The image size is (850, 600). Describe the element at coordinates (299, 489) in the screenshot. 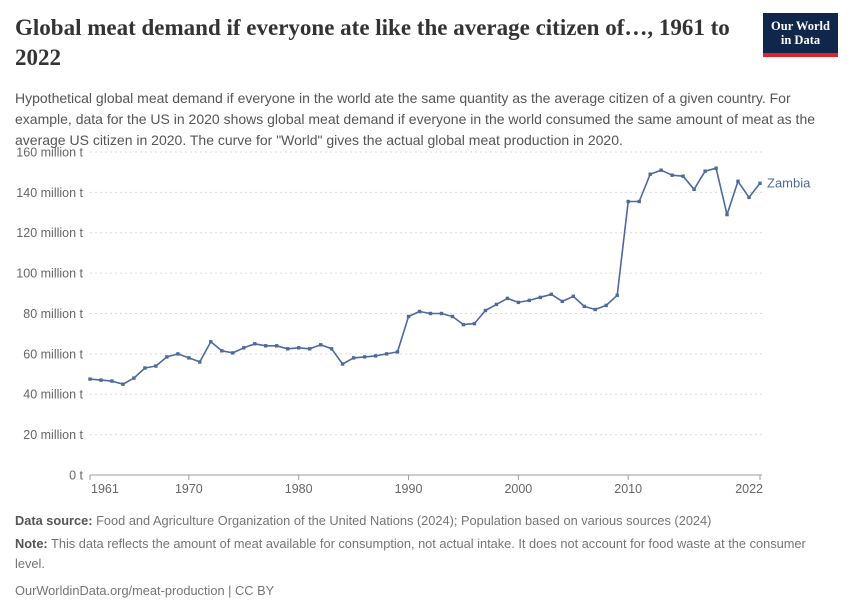

I see `svg-text: 1980` at that location.